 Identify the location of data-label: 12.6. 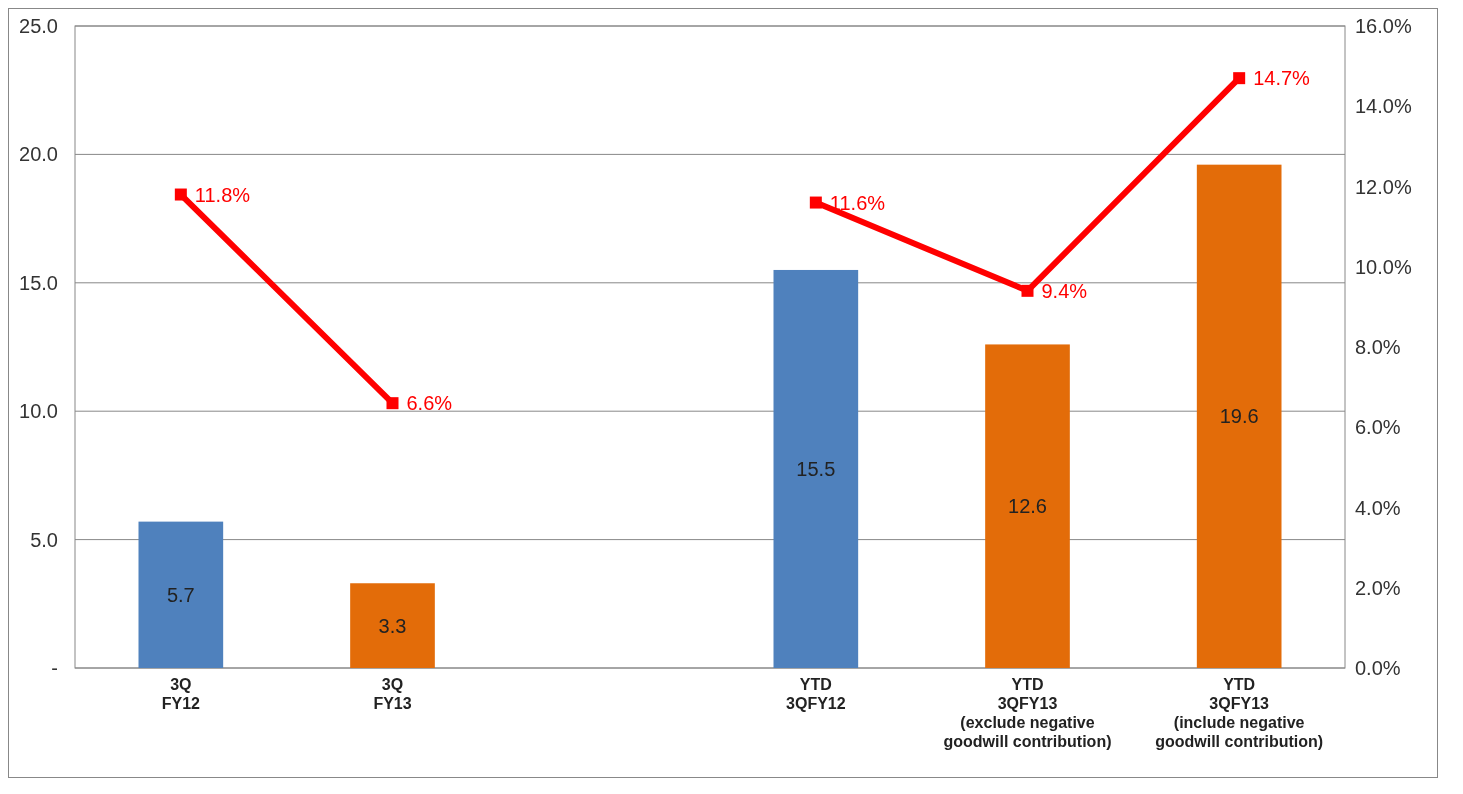
(1027, 506).